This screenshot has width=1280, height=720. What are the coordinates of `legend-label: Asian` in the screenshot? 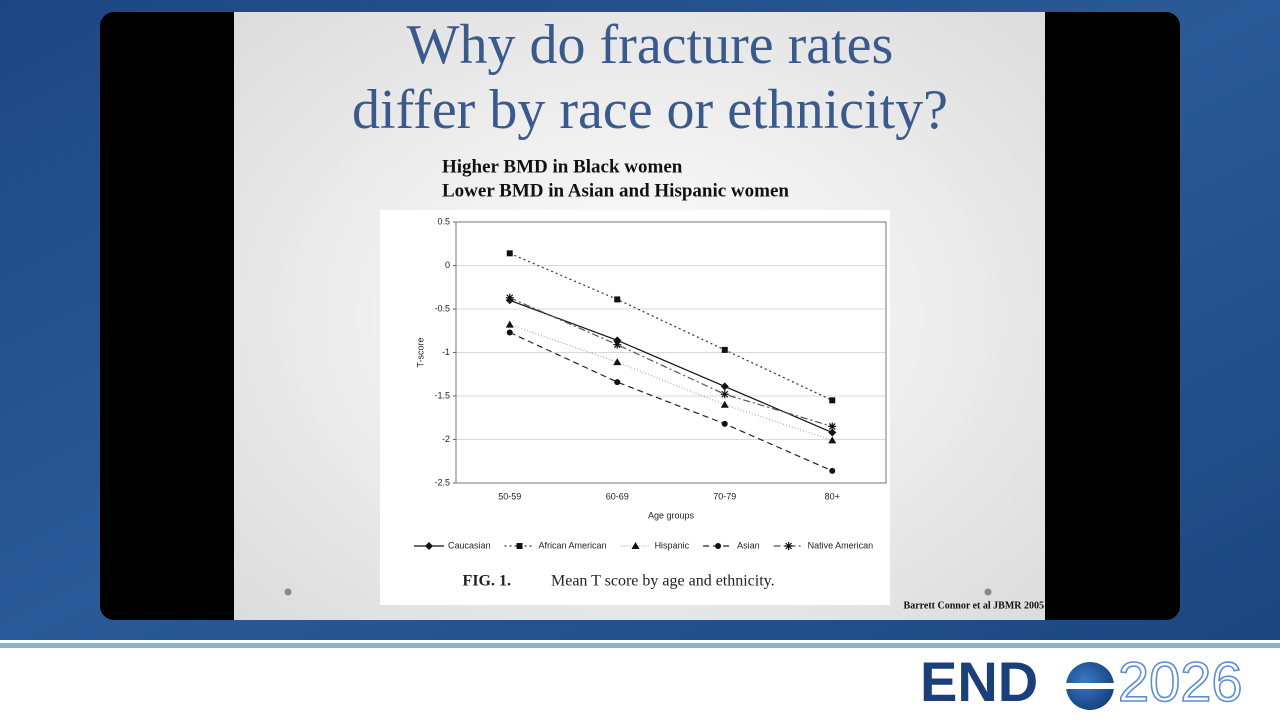 It's located at (748, 545).